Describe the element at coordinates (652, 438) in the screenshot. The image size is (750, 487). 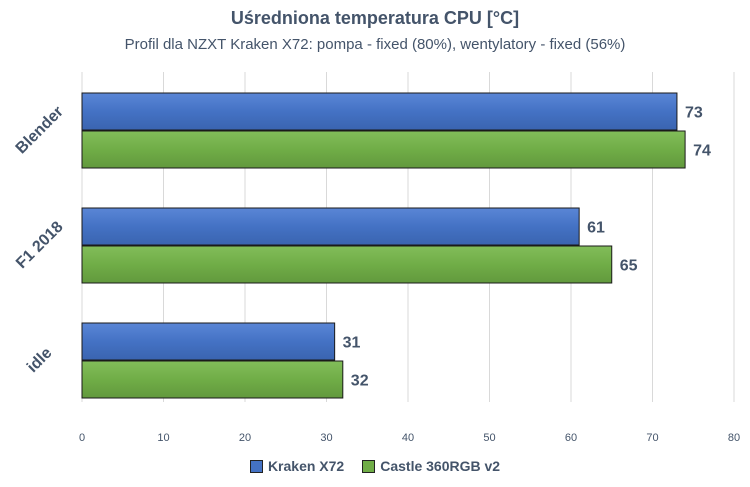
I see `x-tick-label-70: 70` at that location.